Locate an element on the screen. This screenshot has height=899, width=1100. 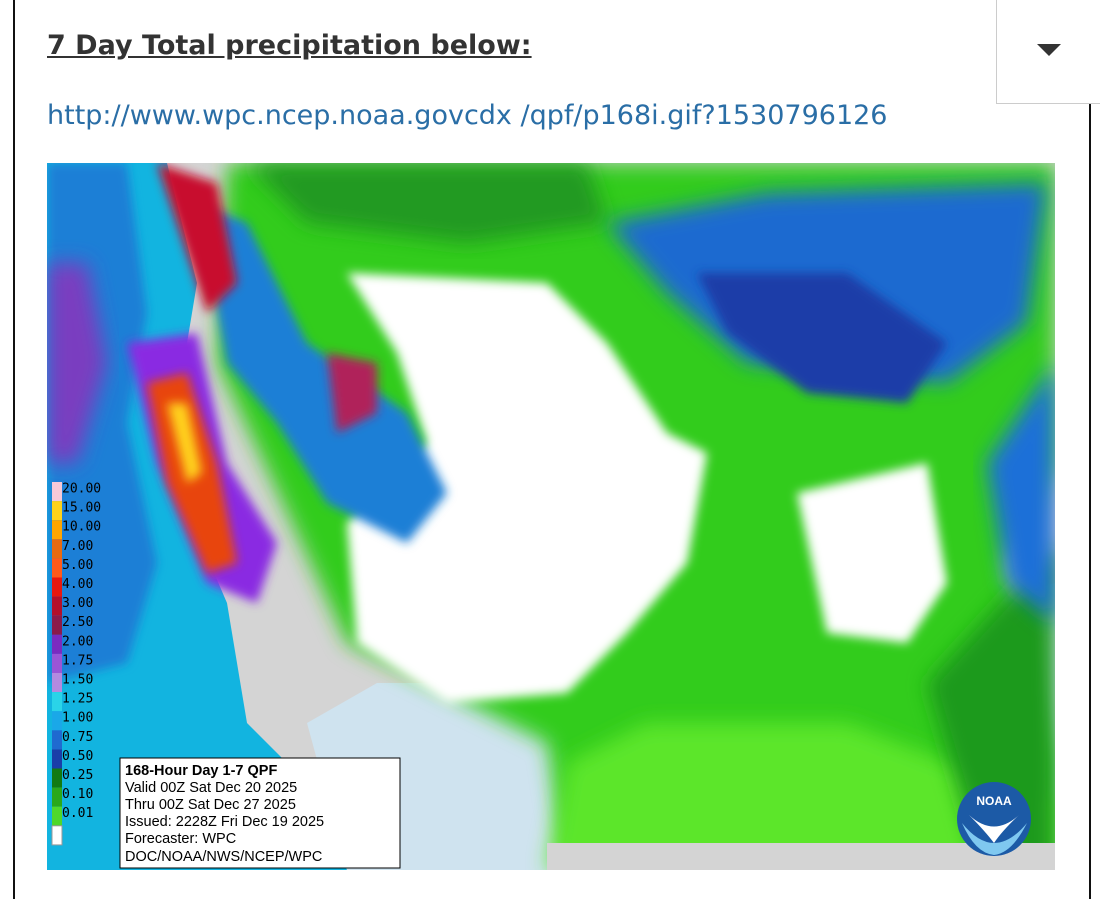
info-line: Valid 00Z Sat Dec 20 2025 is located at coordinates (211, 788).